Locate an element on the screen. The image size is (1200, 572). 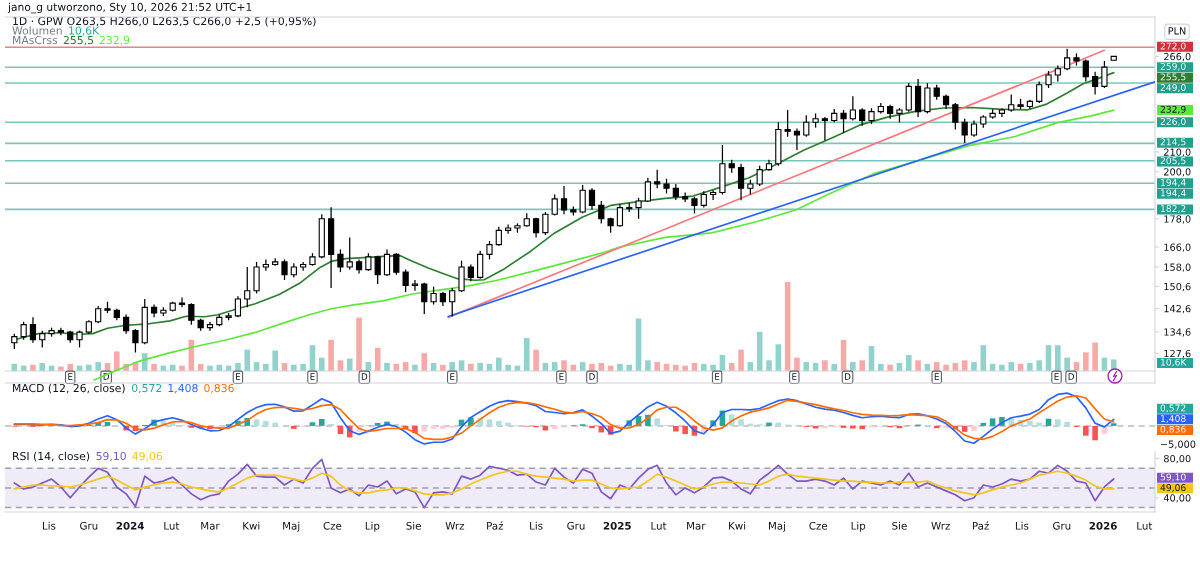
y-tick-label: 40,00 is located at coordinates (1177, 498).